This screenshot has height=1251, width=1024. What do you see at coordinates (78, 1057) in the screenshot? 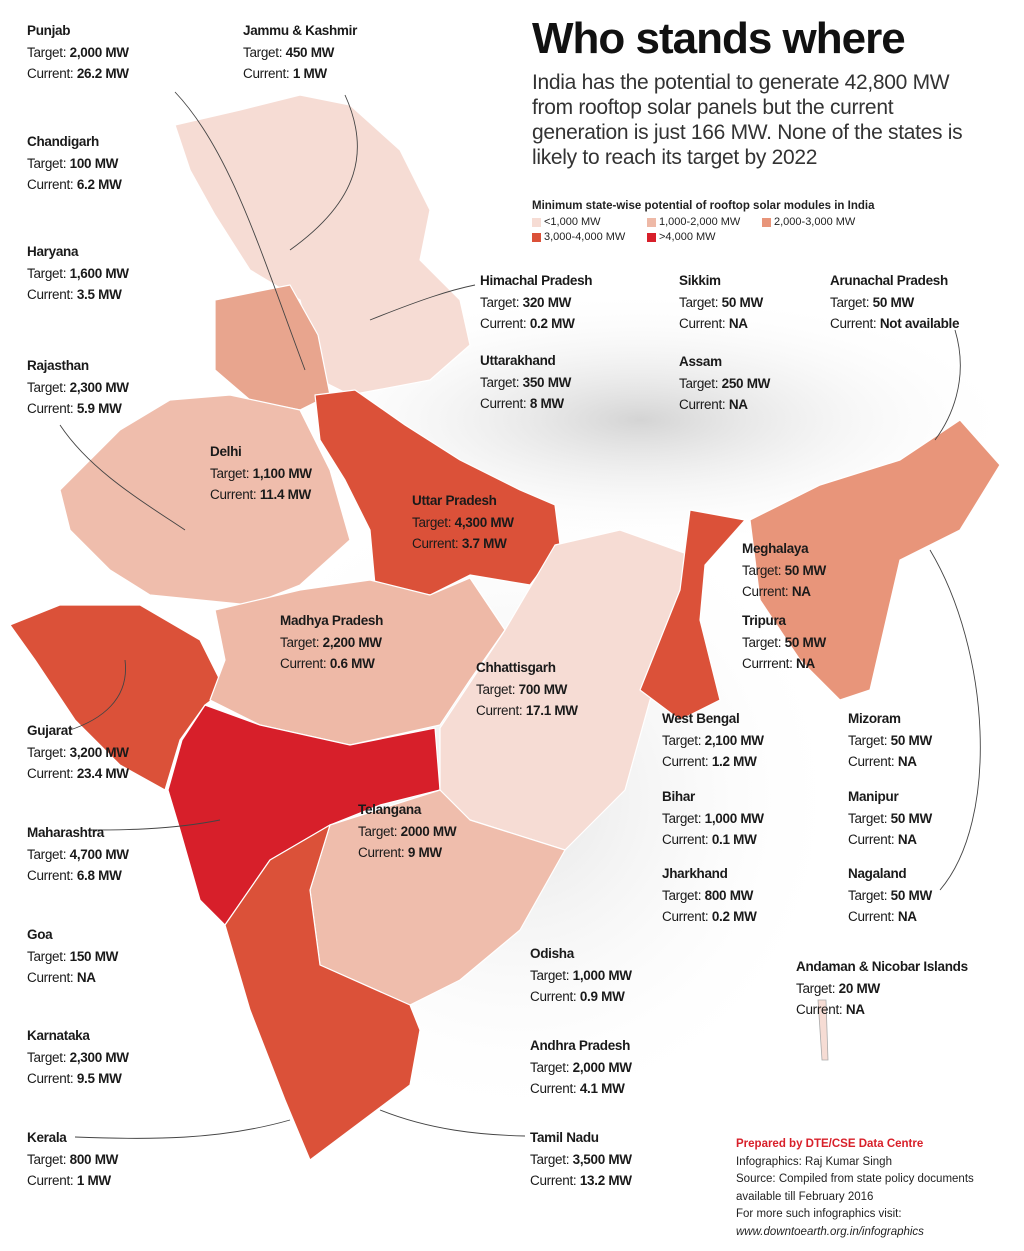
I see `state-label-karnataka: Karnataka Target: 2,300 MW Current: 9.5 MW` at bounding box center [78, 1057].